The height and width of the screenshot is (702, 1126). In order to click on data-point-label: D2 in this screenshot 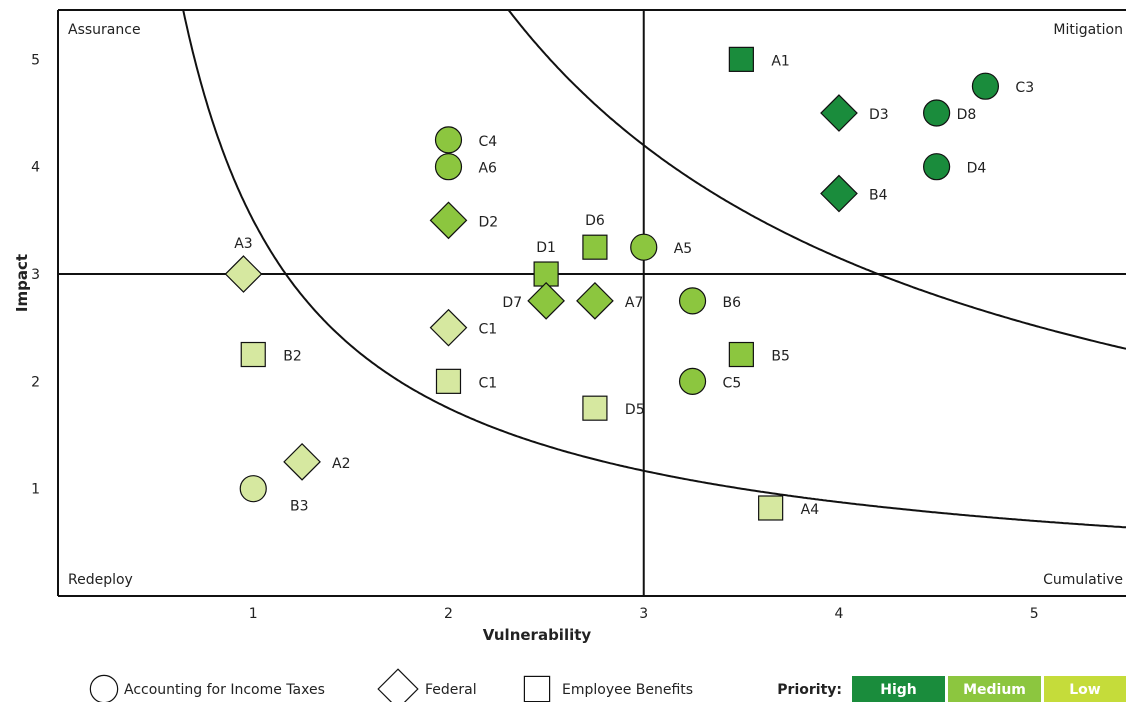, I will do `click(488, 222)`.